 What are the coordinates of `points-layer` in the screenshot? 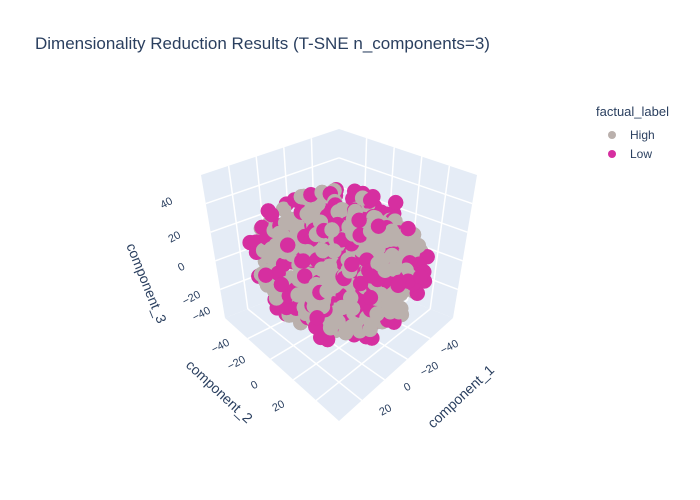 It's located at (338, 264).